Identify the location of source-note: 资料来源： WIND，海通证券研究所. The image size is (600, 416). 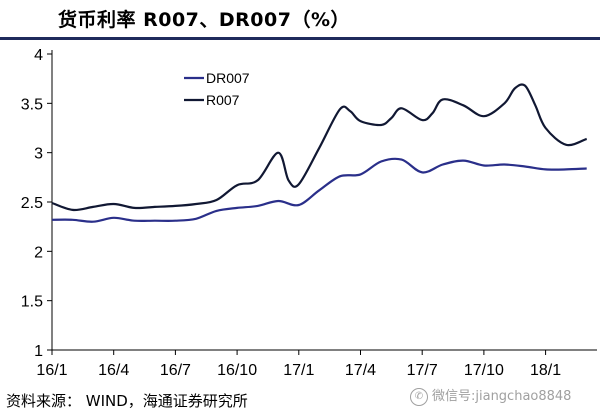
(127, 401).